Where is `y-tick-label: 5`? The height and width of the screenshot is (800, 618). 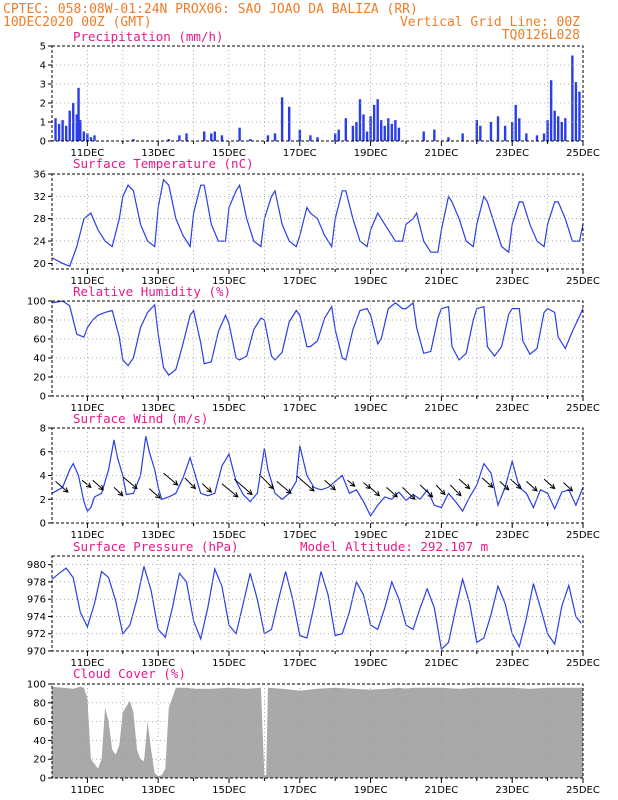 y-tick-label: 5 is located at coordinates (43, 47).